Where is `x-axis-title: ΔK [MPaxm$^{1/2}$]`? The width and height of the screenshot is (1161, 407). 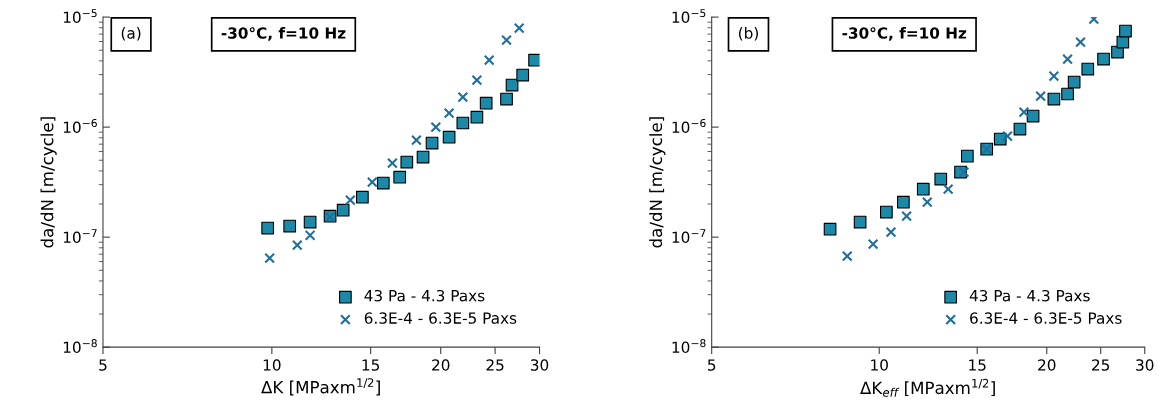 x-axis-title: ΔK [MPaxm$^{1/2}$] is located at coordinates (320, 387).